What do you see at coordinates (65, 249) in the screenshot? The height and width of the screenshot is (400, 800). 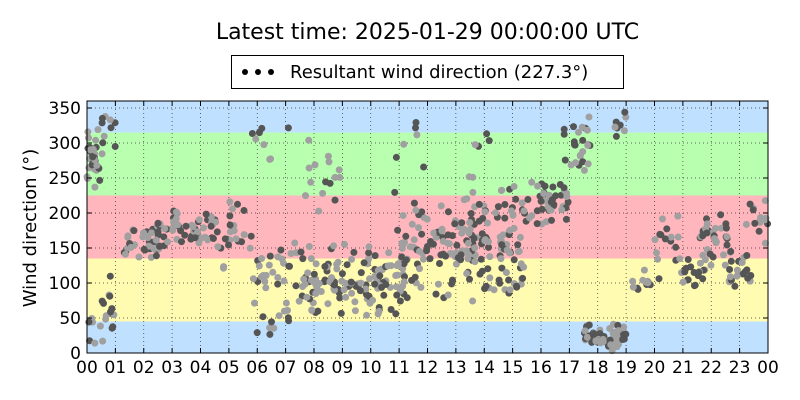 I see `y-tick-label: 150` at bounding box center [65, 249].